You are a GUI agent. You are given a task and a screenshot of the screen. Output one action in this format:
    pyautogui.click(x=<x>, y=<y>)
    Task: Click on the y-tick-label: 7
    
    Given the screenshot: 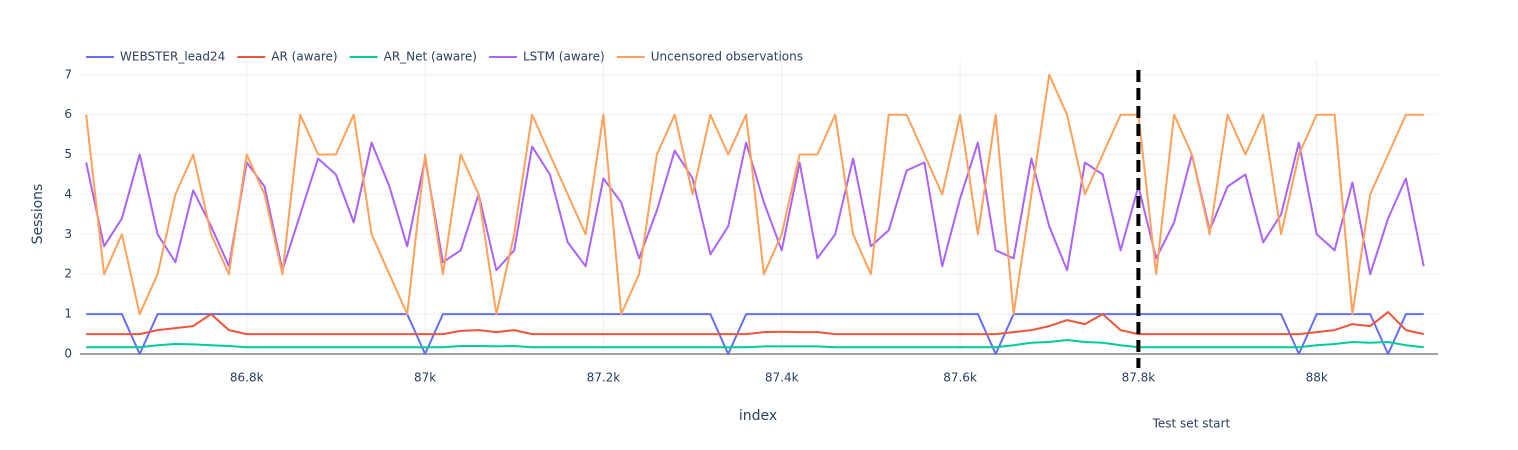 What is the action you would take?
    pyautogui.click(x=68, y=74)
    